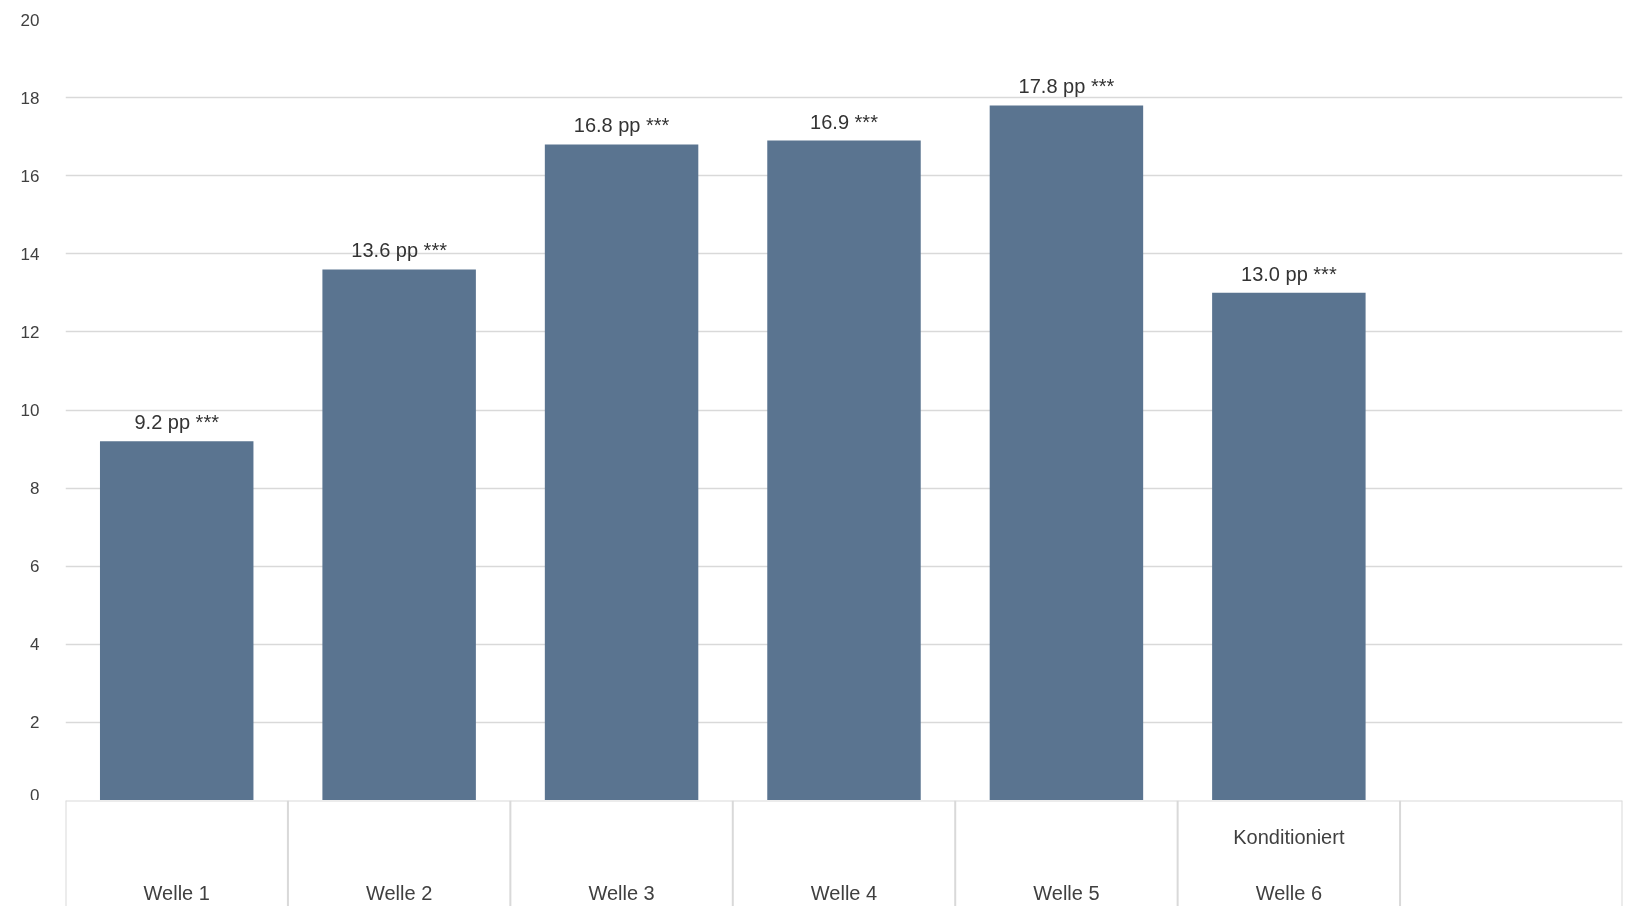 Image resolution: width=1627 pixels, height=906 pixels. Describe the element at coordinates (621, 892) in the screenshot. I see `x-tick-label: Welle 3` at that location.